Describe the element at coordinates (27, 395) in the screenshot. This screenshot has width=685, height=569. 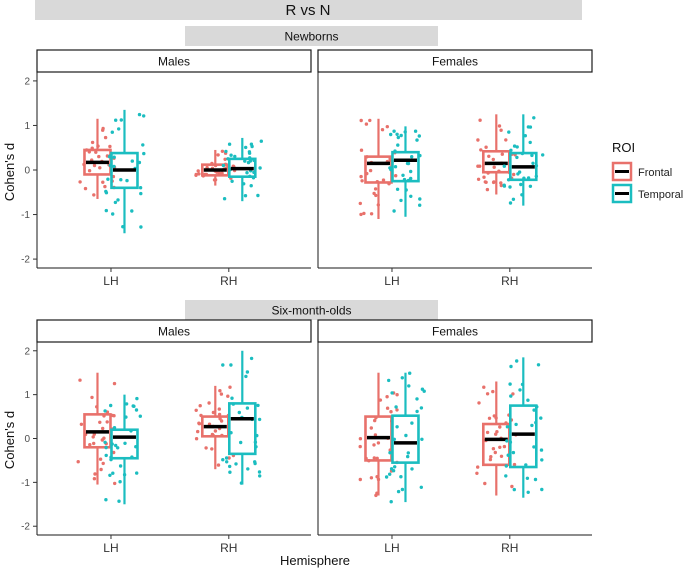
I see `y-tick-label: 1` at that location.